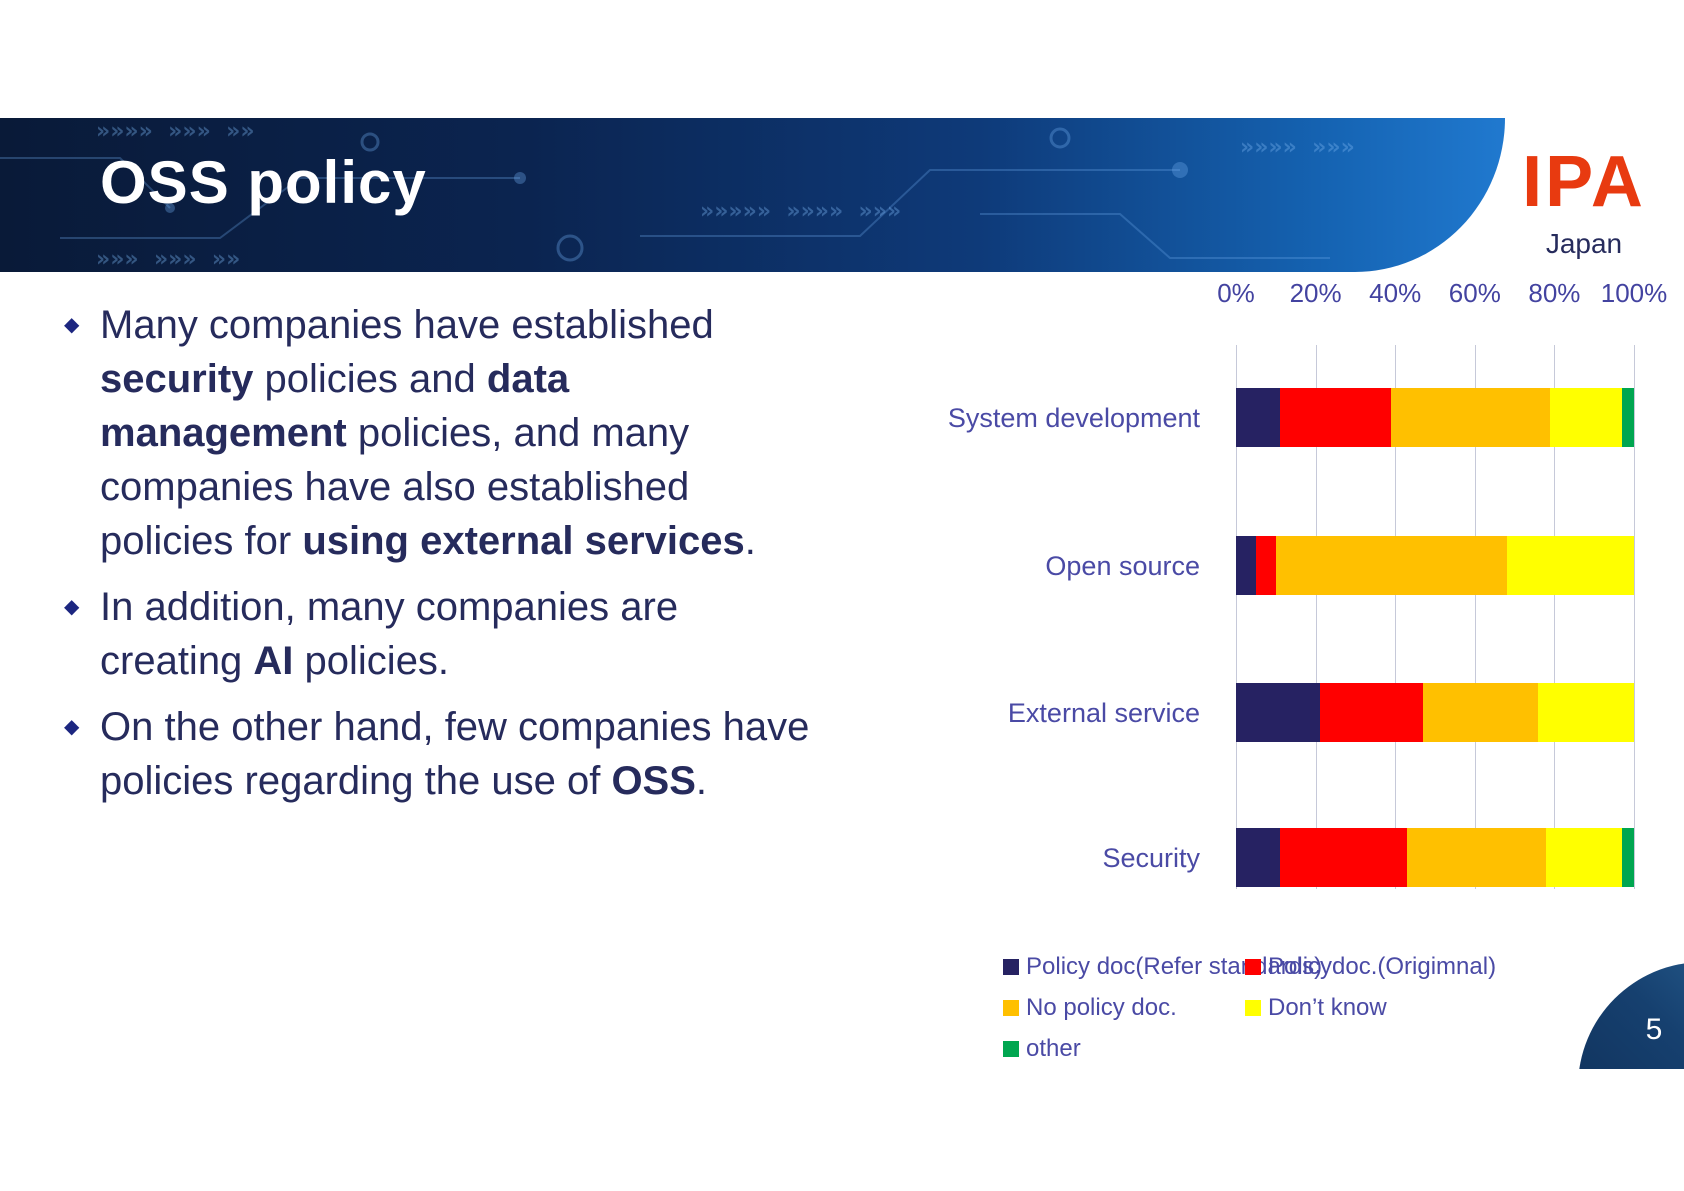 This screenshot has height=1191, width=1684. What do you see at coordinates (1634, 293) in the screenshot?
I see `x-tick-label: 100%` at bounding box center [1634, 293].